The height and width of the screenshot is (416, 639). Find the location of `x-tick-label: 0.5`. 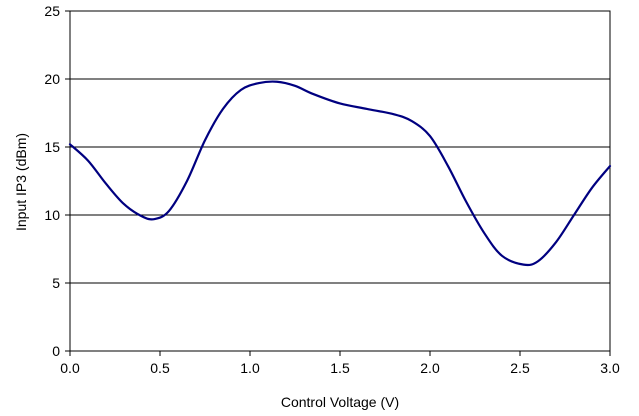

x-tick-label: 0.5 is located at coordinates (160, 368).